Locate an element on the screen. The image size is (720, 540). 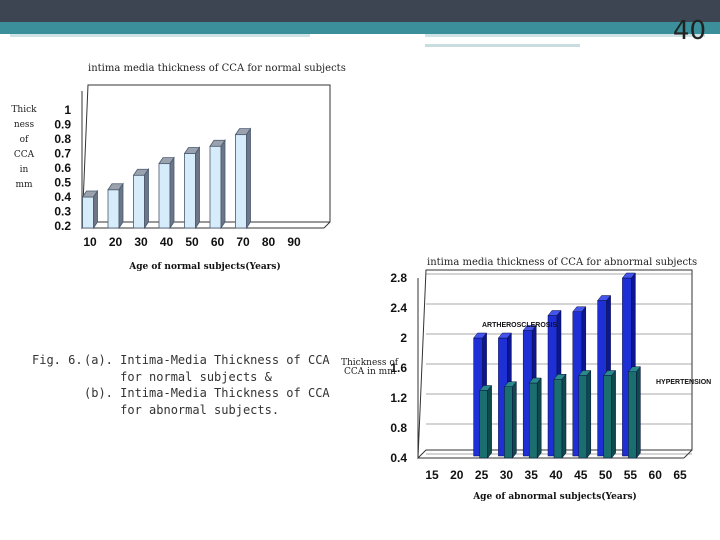
chart-a-ytick-label: 0.7 is located at coordinates (62, 154).